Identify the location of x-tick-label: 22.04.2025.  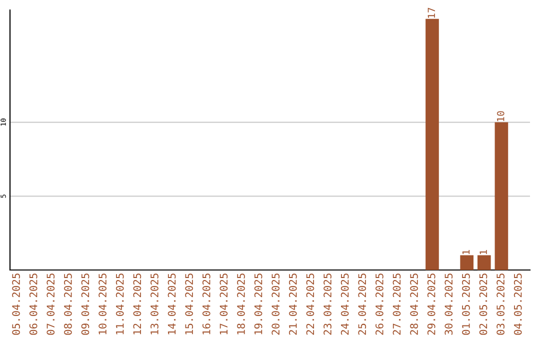
(310, 304).